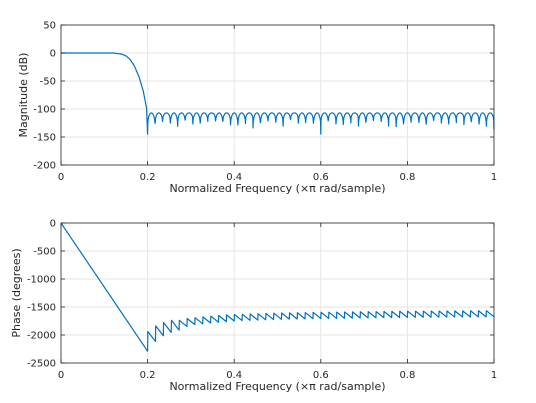  I want to click on y-tick-label: -2500, so click(41, 364).